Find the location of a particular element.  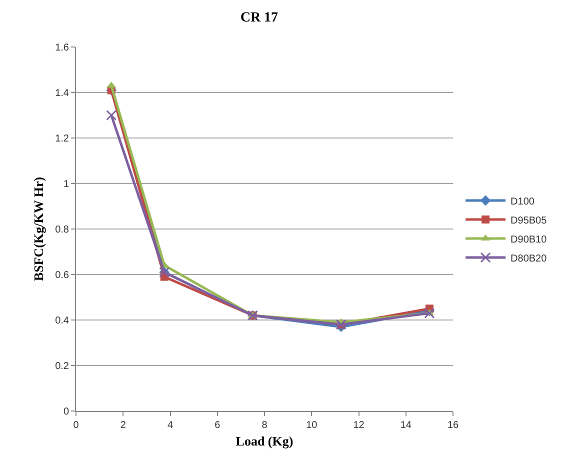

legend-label: D80B20 is located at coordinates (529, 258).